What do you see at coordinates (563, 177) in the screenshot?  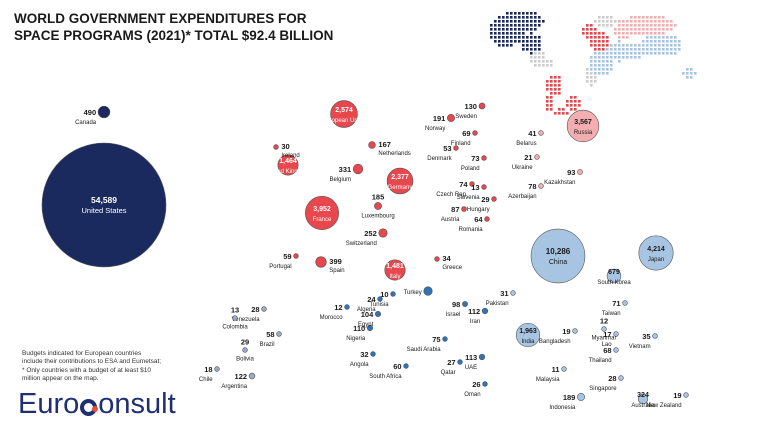 I see `bubble-kazakhstan: 93 Kazakhstan` at bounding box center [563, 177].